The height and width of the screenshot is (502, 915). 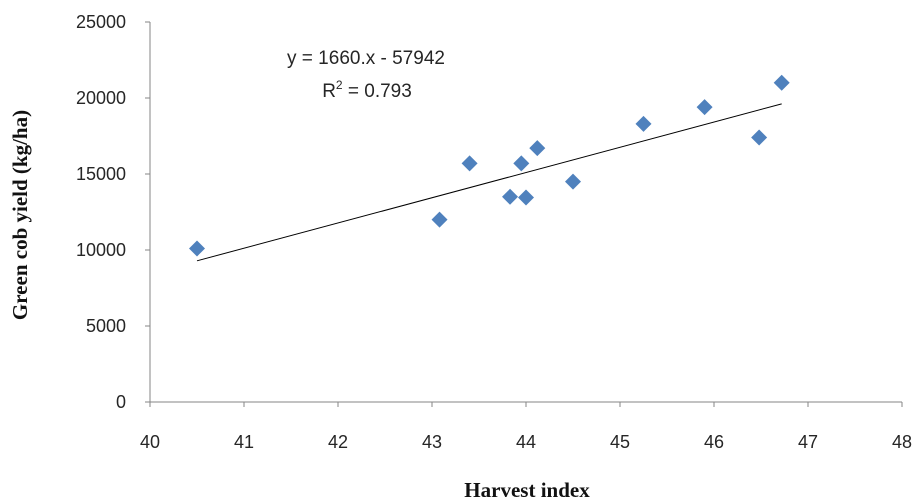 I want to click on x-tick-label: 44, so click(x=526, y=442).